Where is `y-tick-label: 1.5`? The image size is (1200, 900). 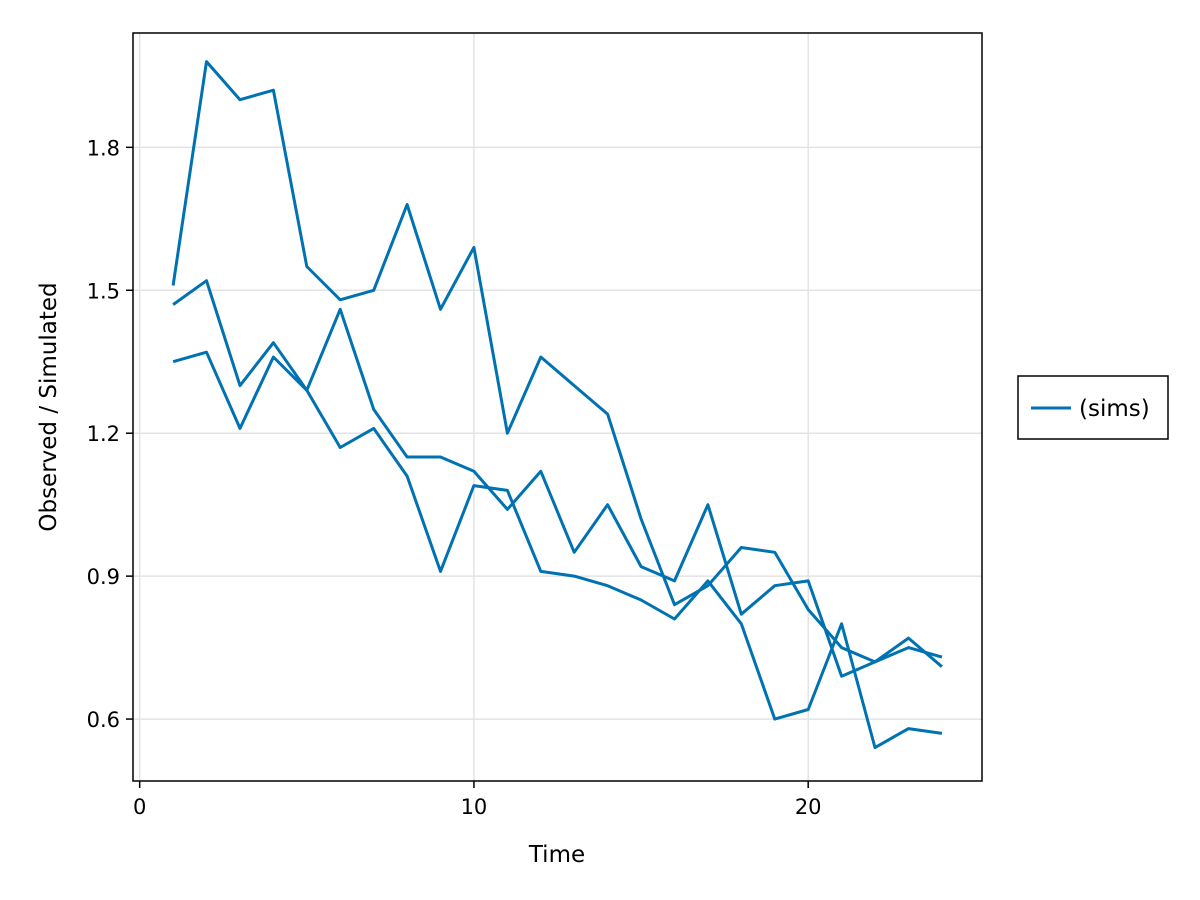 y-tick-label: 1.5 is located at coordinates (103, 291).